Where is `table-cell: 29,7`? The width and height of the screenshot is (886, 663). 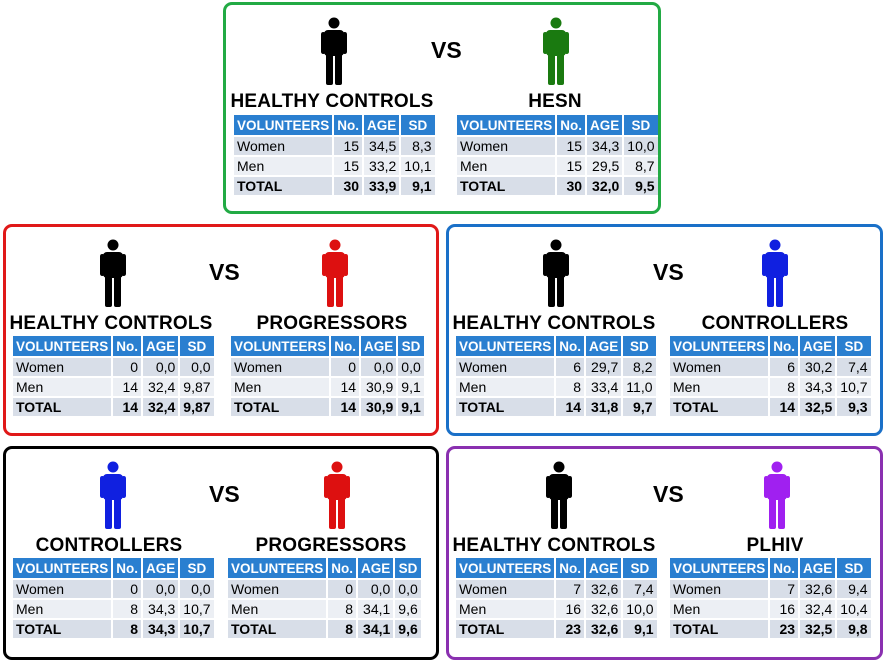
table-cell: 29,7 is located at coordinates (604, 367).